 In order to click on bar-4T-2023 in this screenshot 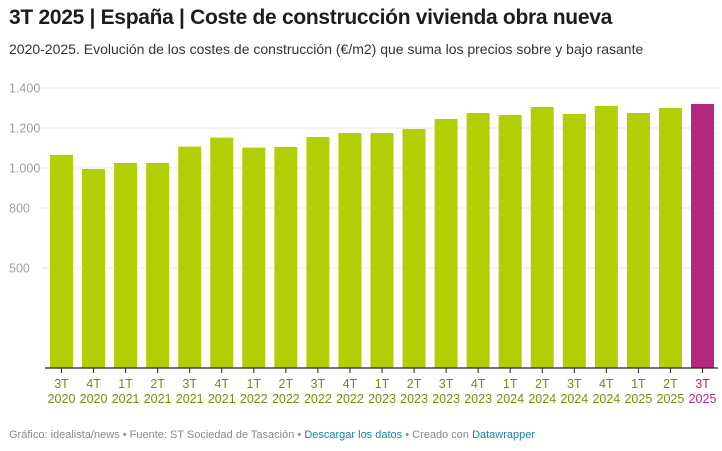, I will do `click(478, 240)`.